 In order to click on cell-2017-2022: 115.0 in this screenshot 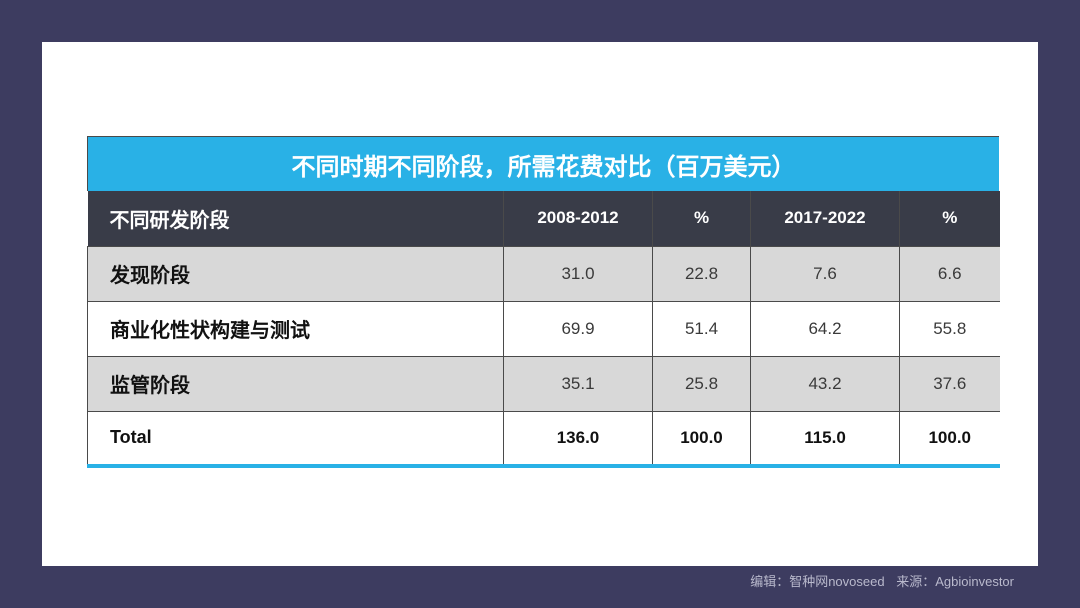, I will do `click(825, 438)`.